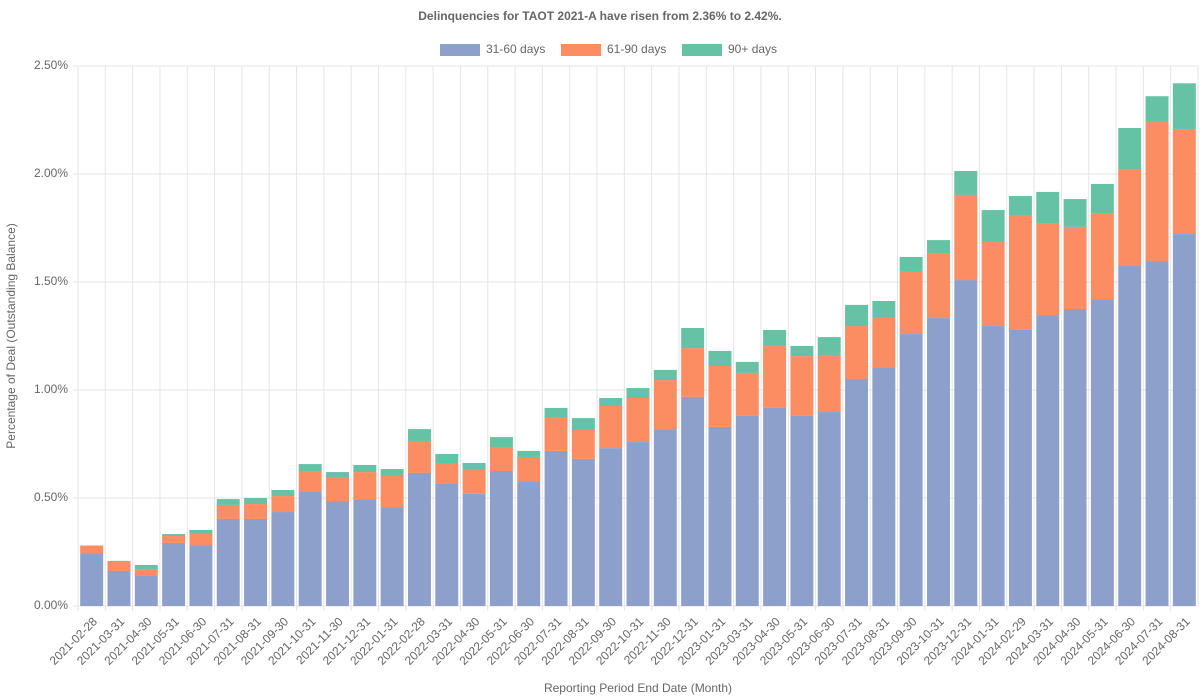 This screenshot has height=700, width=1200. Describe the element at coordinates (752, 49) in the screenshot. I see `legend-label: 90+ days` at that location.